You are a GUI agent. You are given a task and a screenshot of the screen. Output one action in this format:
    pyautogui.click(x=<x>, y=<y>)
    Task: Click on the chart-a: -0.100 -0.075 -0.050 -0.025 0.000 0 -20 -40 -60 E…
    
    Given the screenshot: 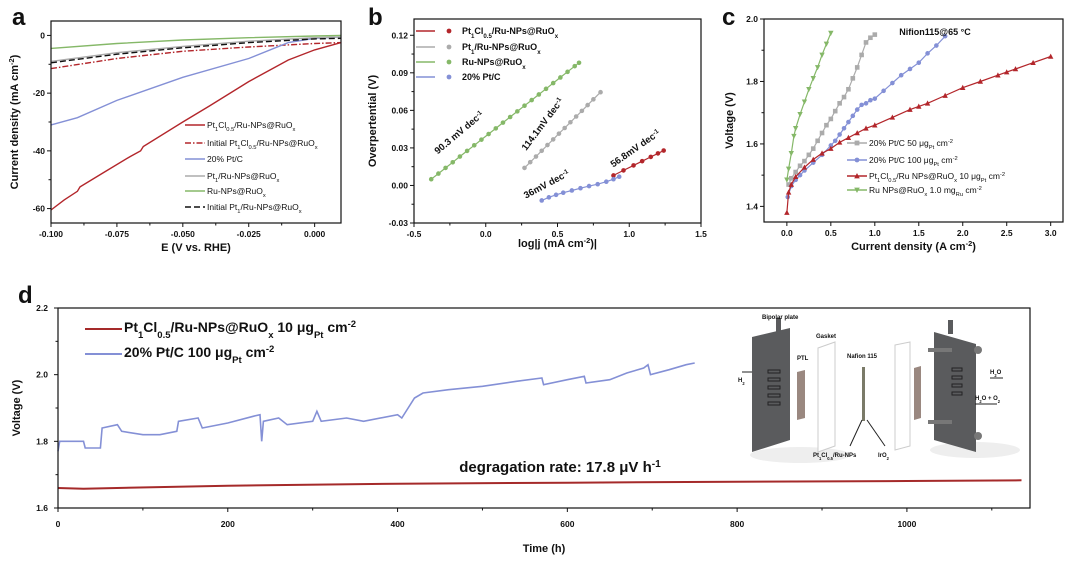 What is the action you would take?
    pyautogui.click(x=174, y=137)
    